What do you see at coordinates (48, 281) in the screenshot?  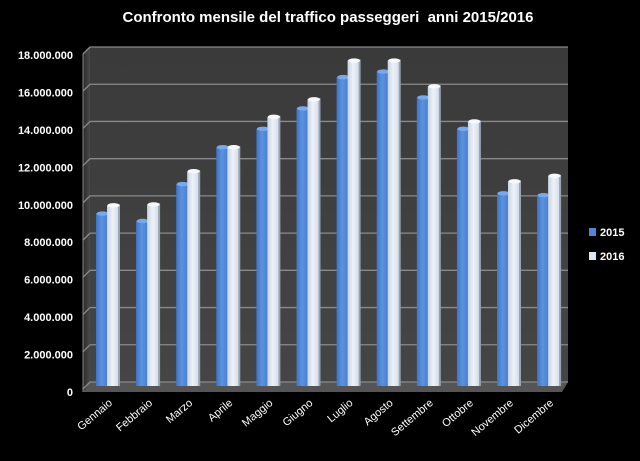 I see `y-tick-label: 6.000.000` at bounding box center [48, 281].